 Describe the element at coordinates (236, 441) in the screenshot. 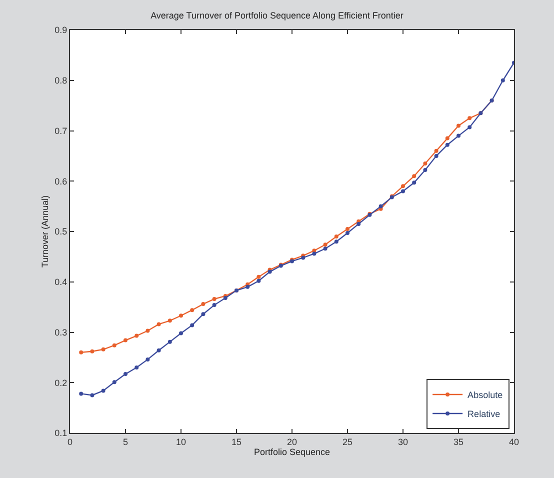

I see `x-tick-label: 15` at that location.